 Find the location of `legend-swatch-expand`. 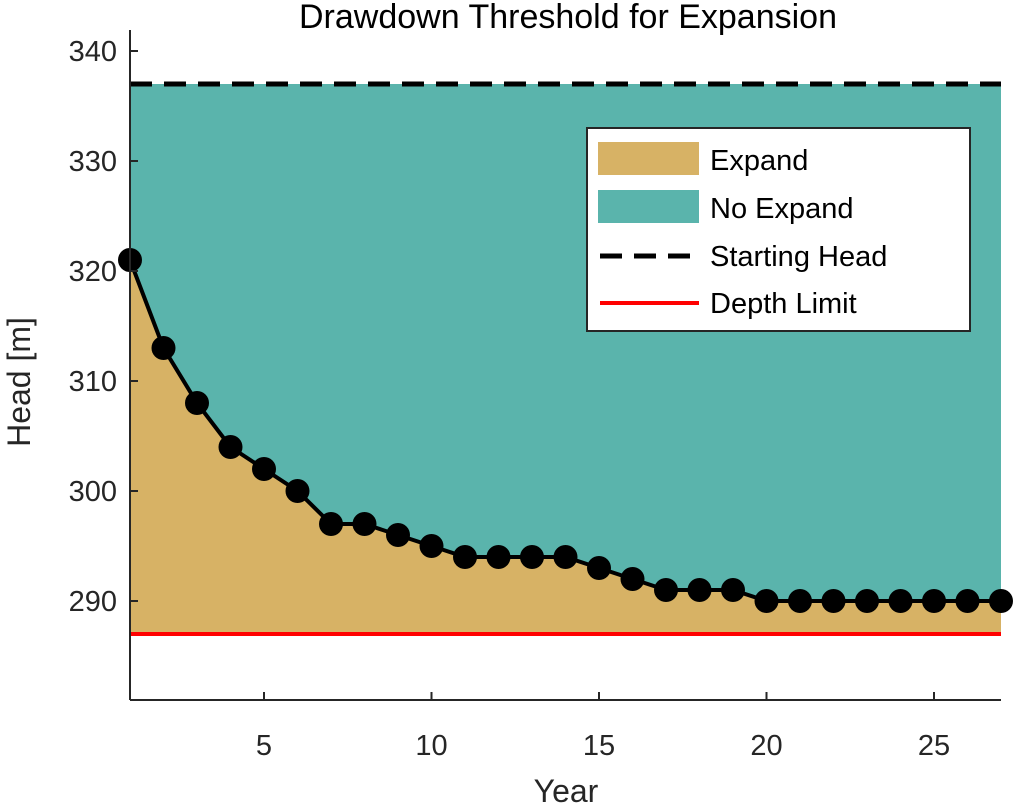

legend-swatch-expand is located at coordinates (648, 158).